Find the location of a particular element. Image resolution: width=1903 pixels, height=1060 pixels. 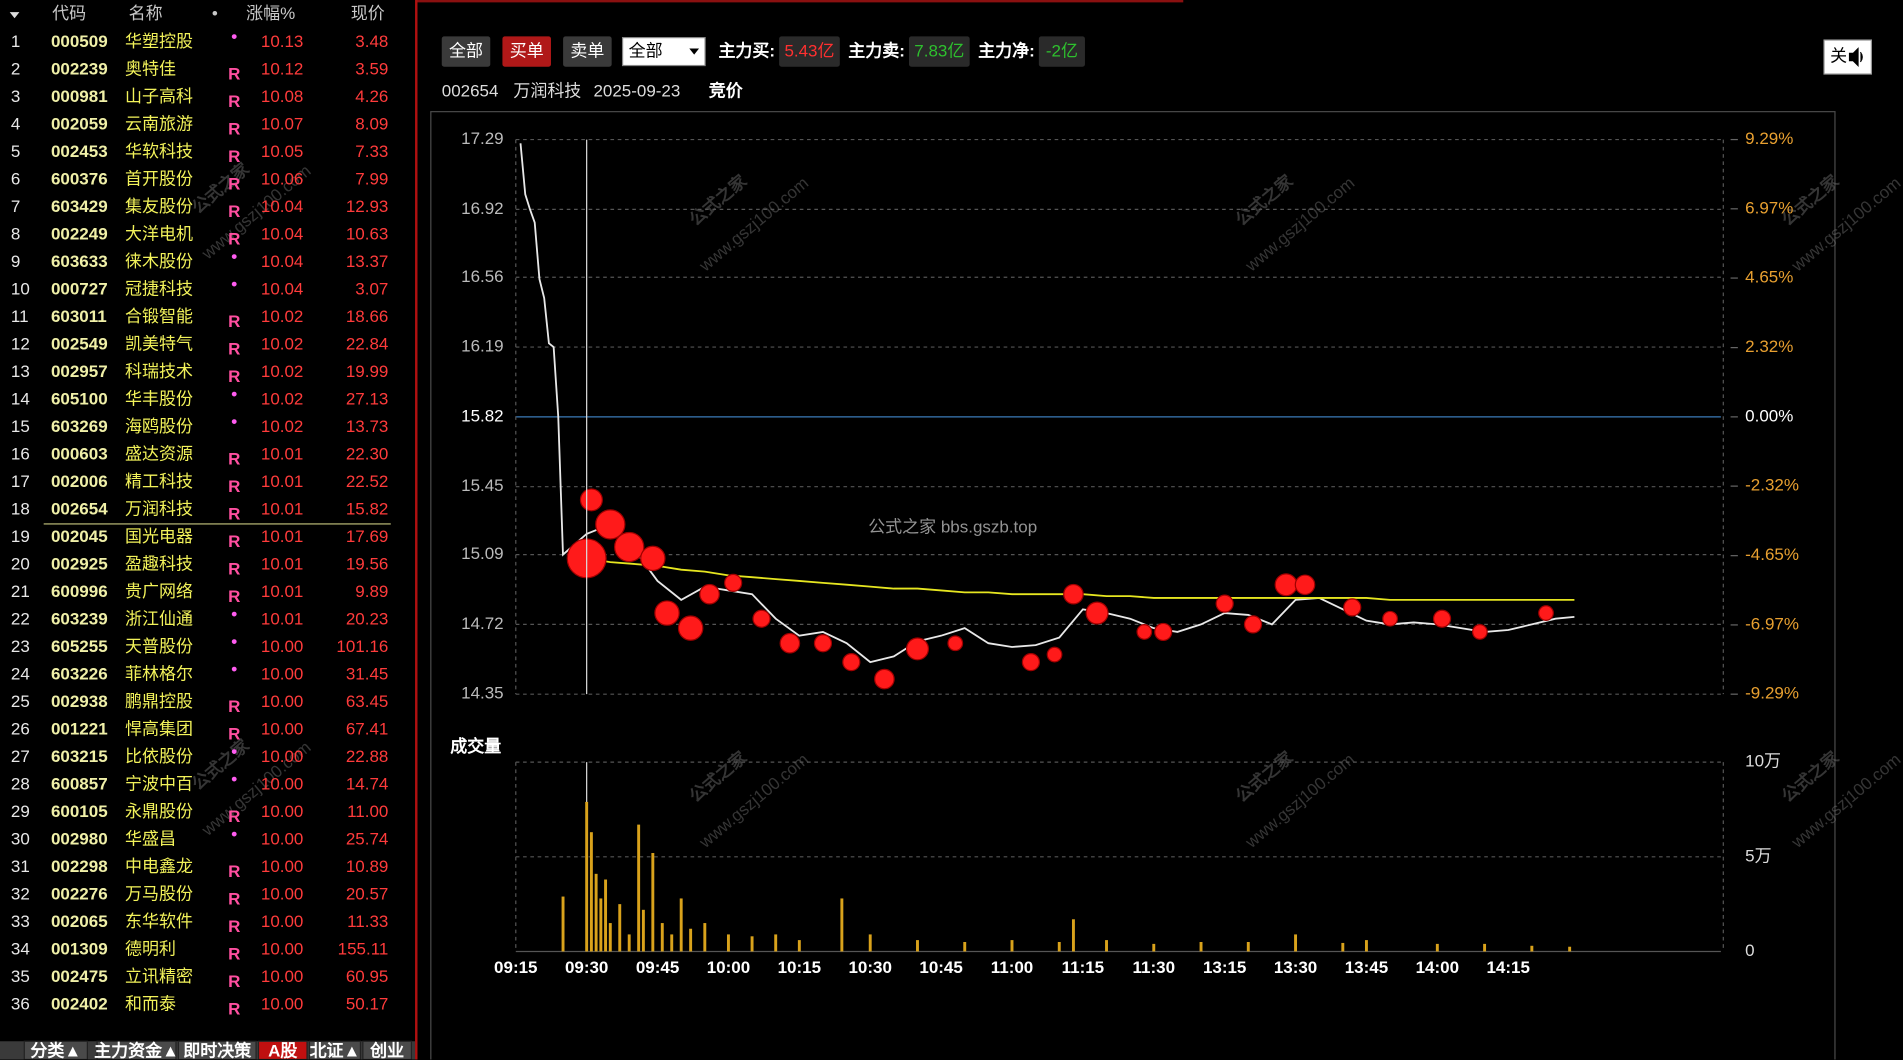

stock-info: 002654 is located at coordinates (470, 91).